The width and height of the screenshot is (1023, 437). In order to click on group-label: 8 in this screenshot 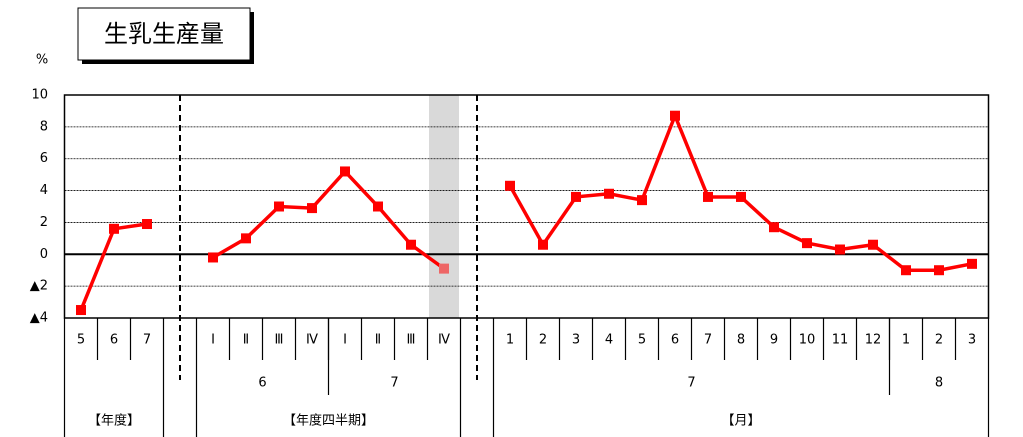, I will do `click(939, 383)`.